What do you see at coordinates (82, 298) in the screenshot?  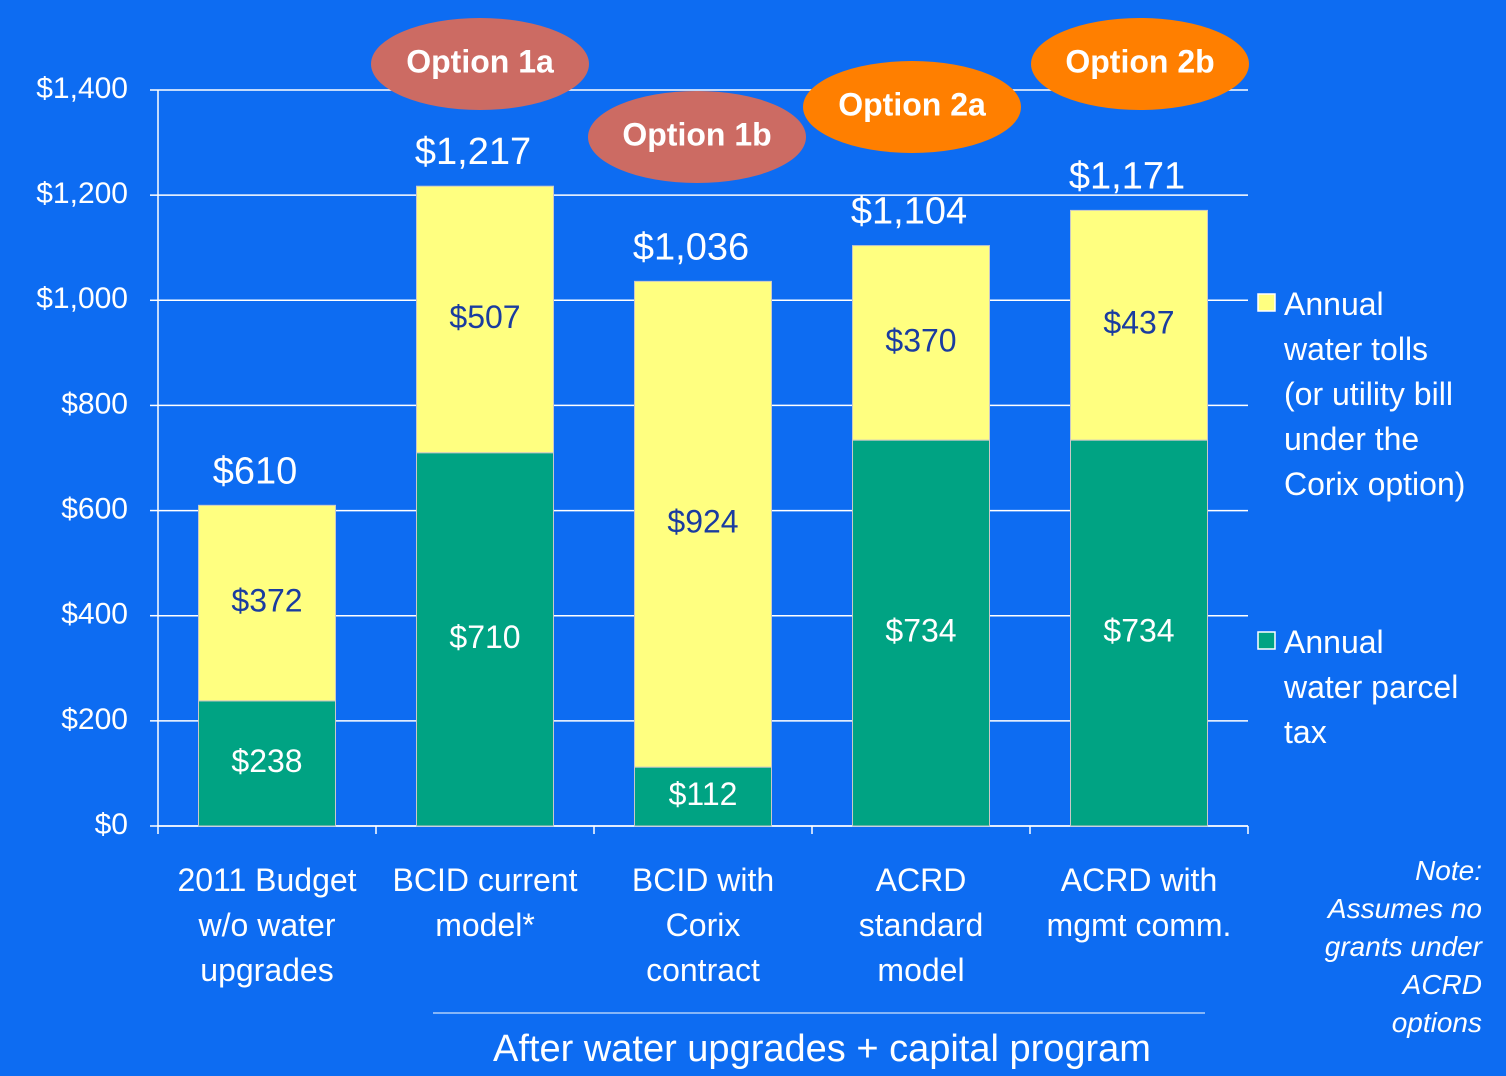 I see `y-tick-label: $1,000` at bounding box center [82, 298].